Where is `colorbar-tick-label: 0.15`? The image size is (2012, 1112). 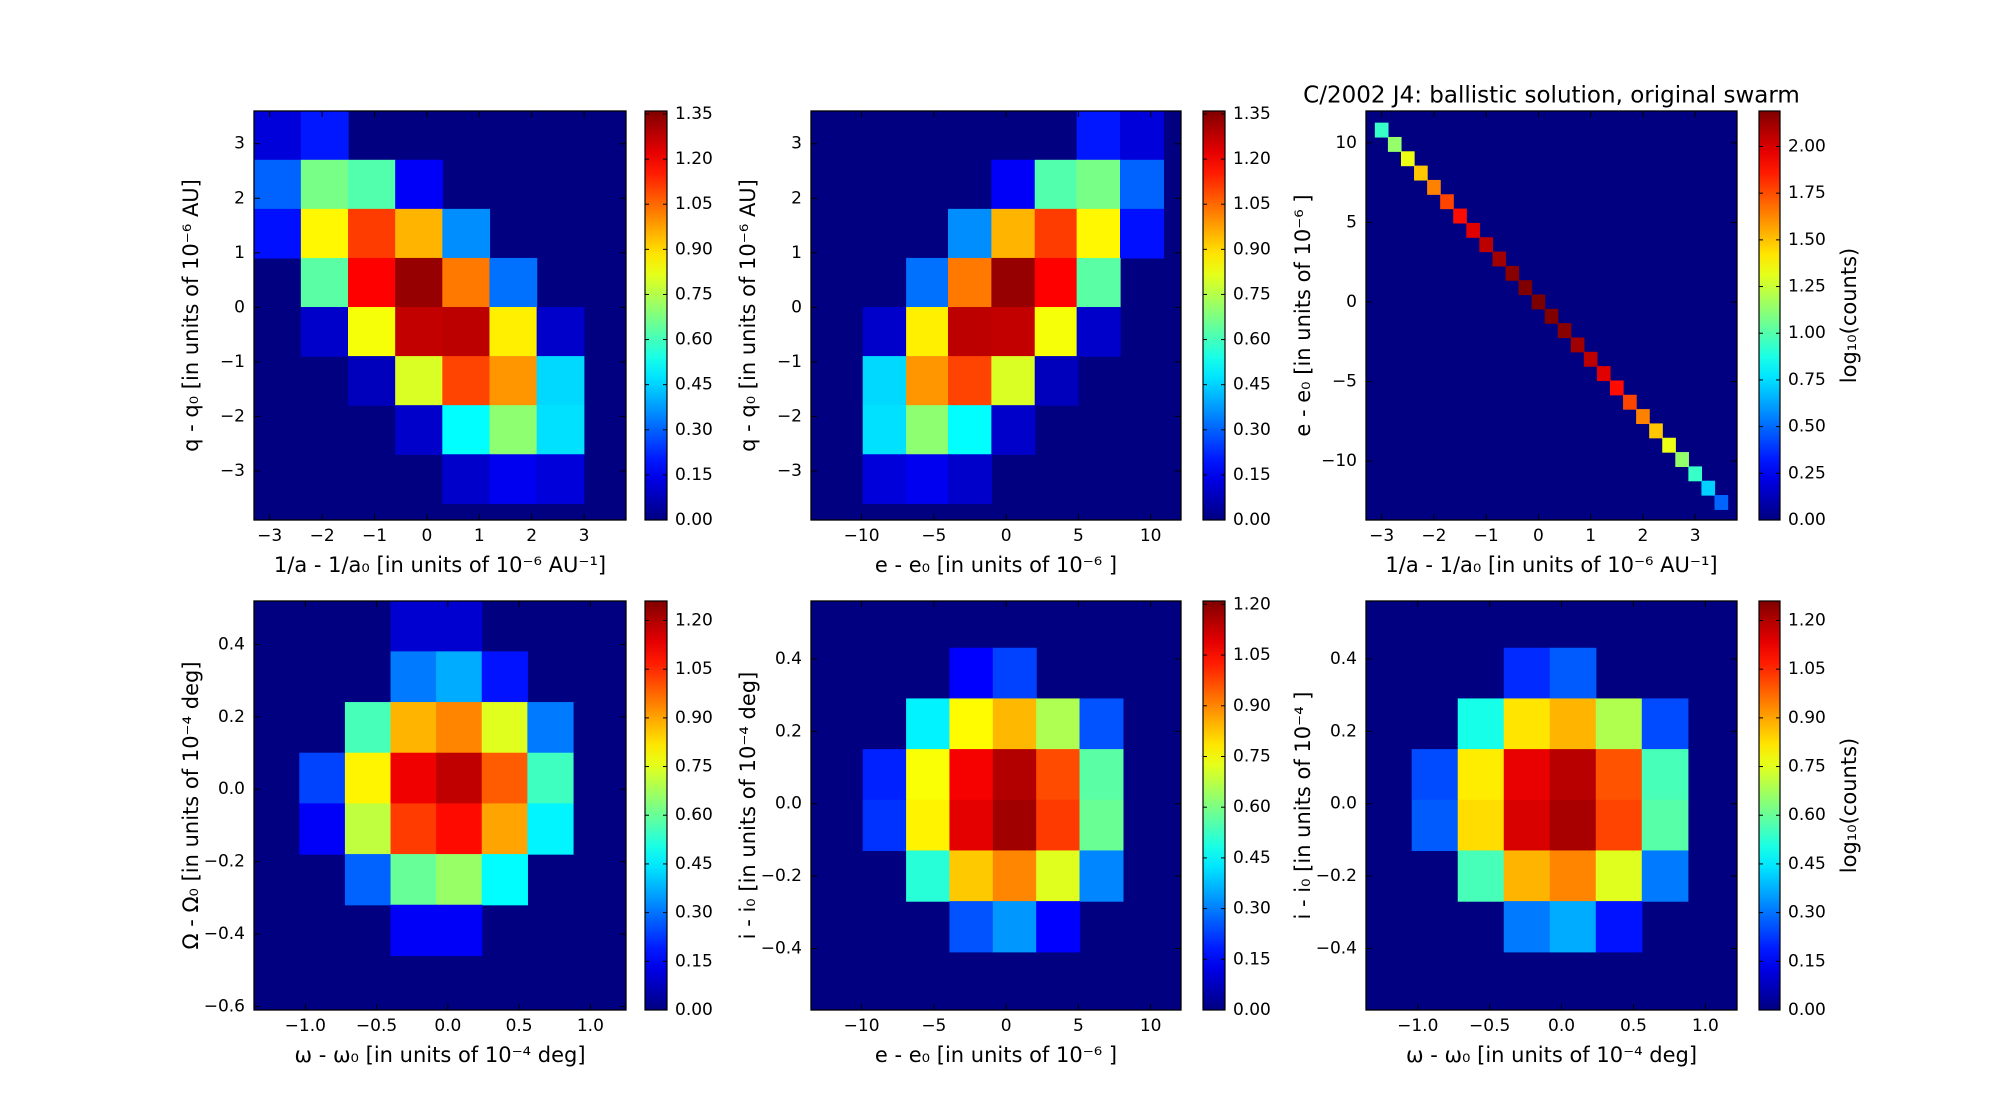
colorbar-tick-label: 0.15 is located at coordinates (694, 961).